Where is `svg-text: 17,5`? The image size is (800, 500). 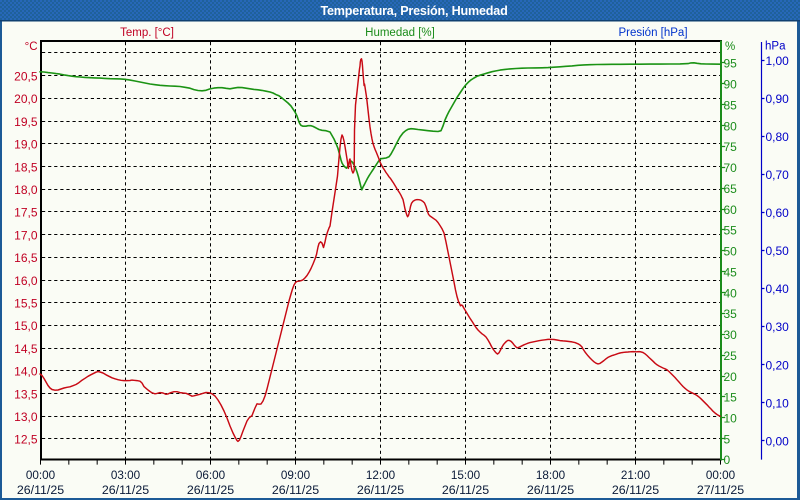
svg-text: 17,5 is located at coordinates (26, 213).